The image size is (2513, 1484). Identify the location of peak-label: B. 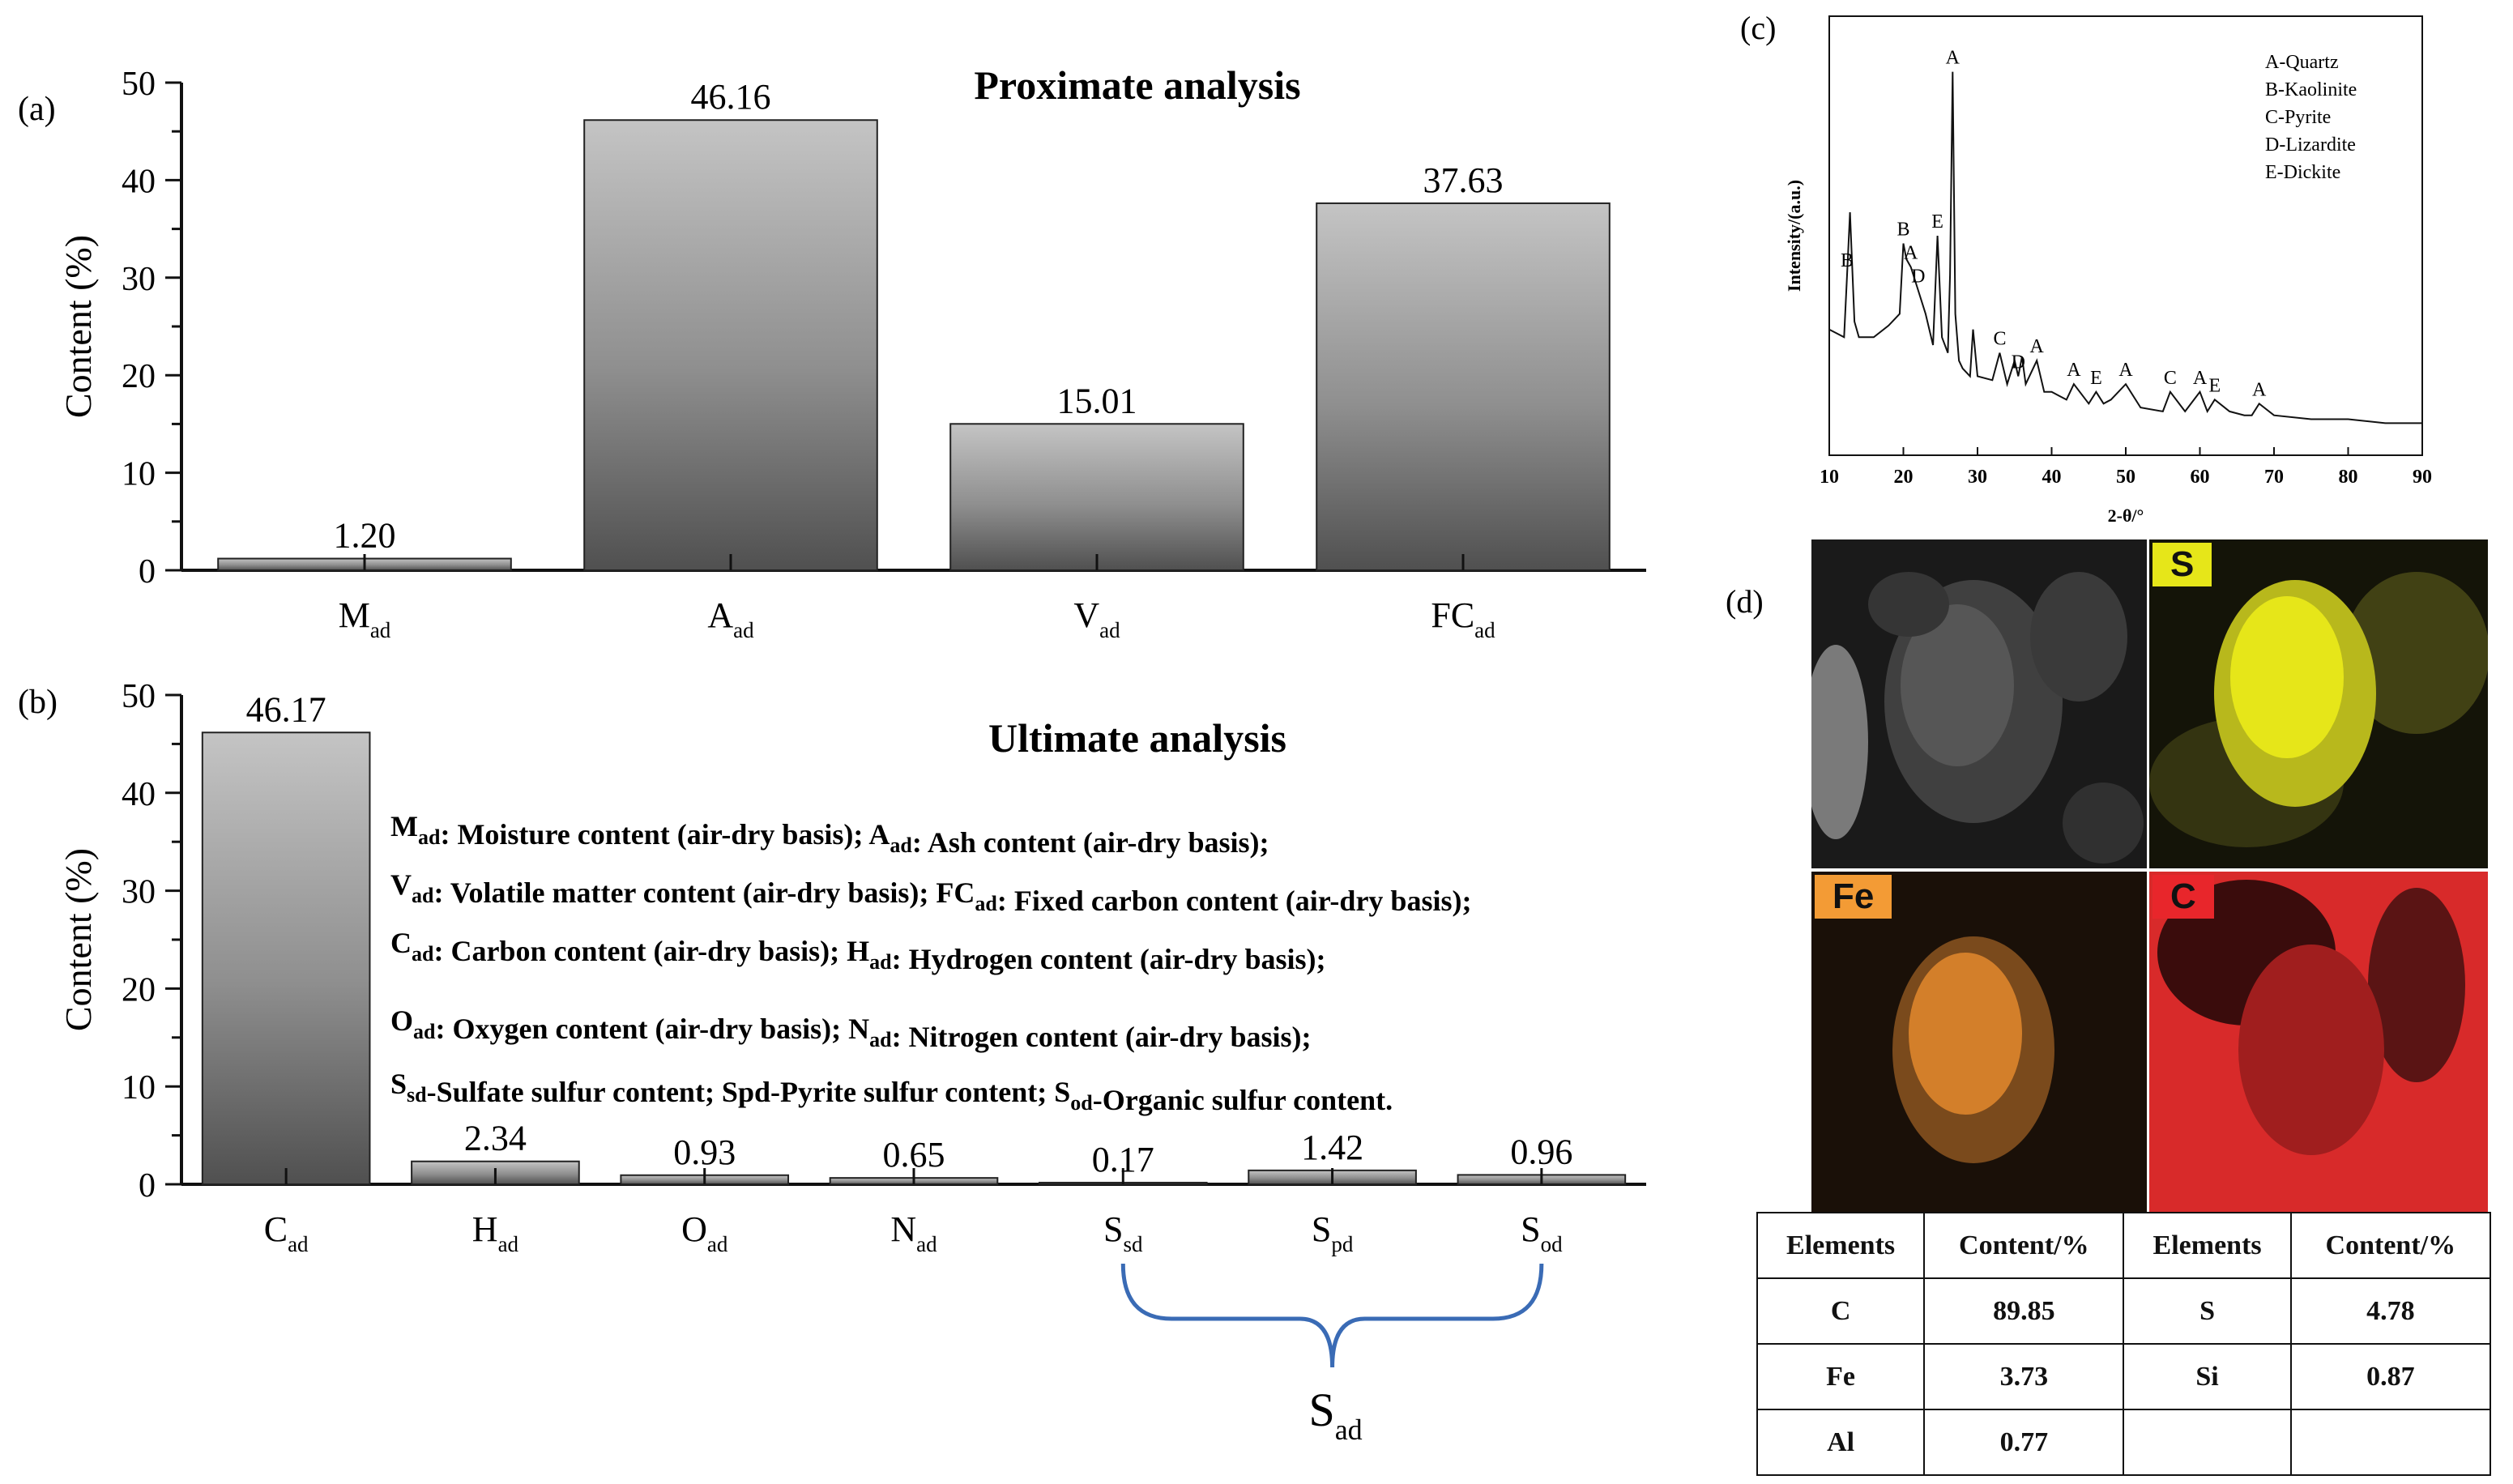
(1847, 260).